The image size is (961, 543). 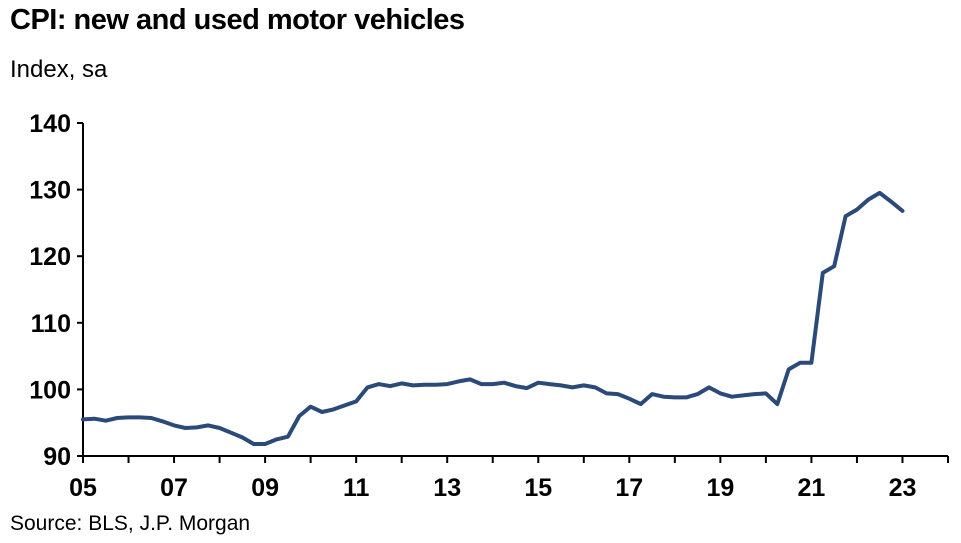 I want to click on x-tick-label-23: 23, so click(x=903, y=488).